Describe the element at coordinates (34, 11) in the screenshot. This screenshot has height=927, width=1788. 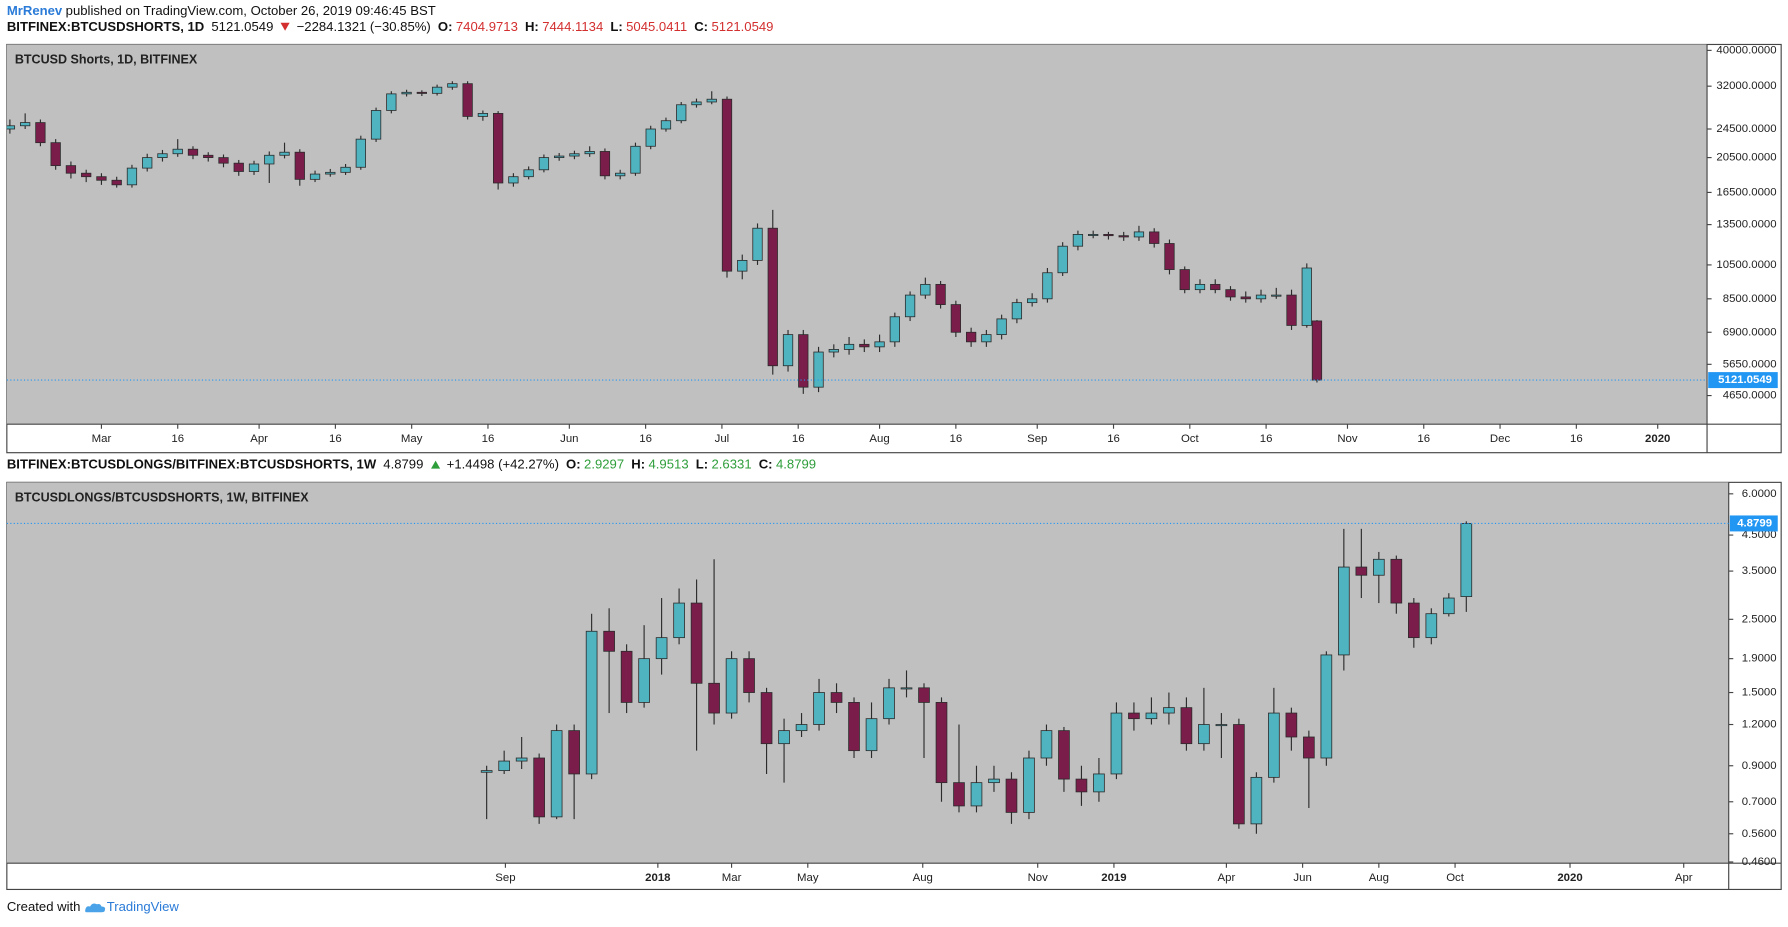
I see `author: MrRenev` at that location.